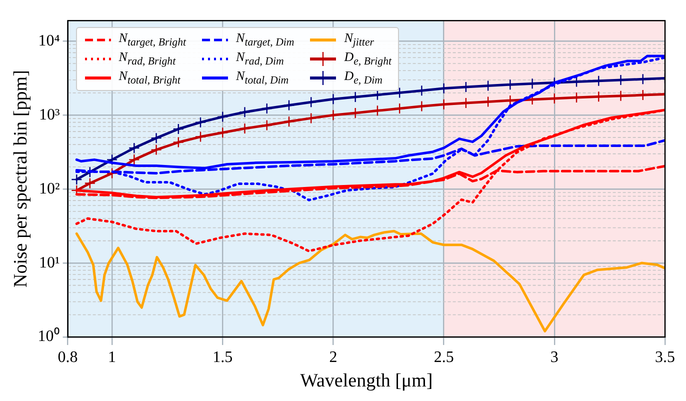  I want to click on y-axis-title: Noise per spectral bin [ppm], so click(21, 179).